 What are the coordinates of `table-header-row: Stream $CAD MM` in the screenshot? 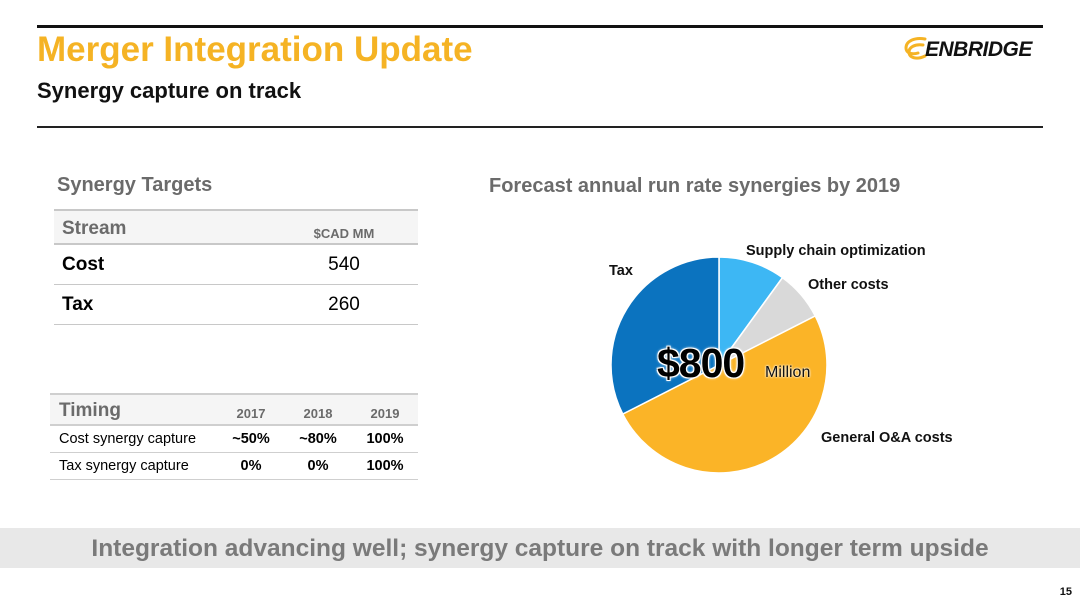 It's located at (236, 227).